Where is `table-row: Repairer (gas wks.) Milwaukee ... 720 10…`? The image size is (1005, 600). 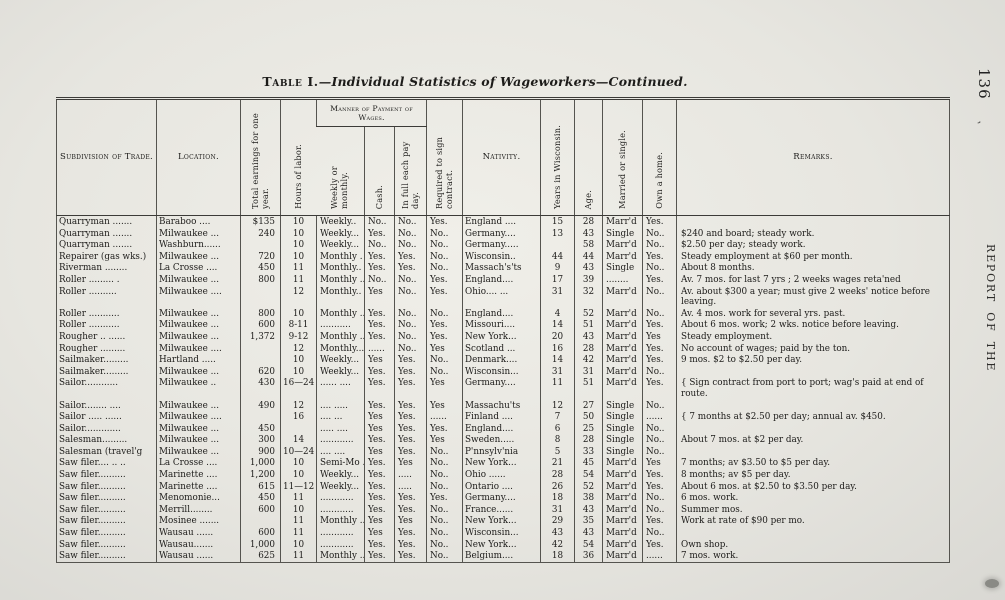 table-row: Repairer (gas wks.) Milwaukee ... 720 10… is located at coordinates (503, 256).